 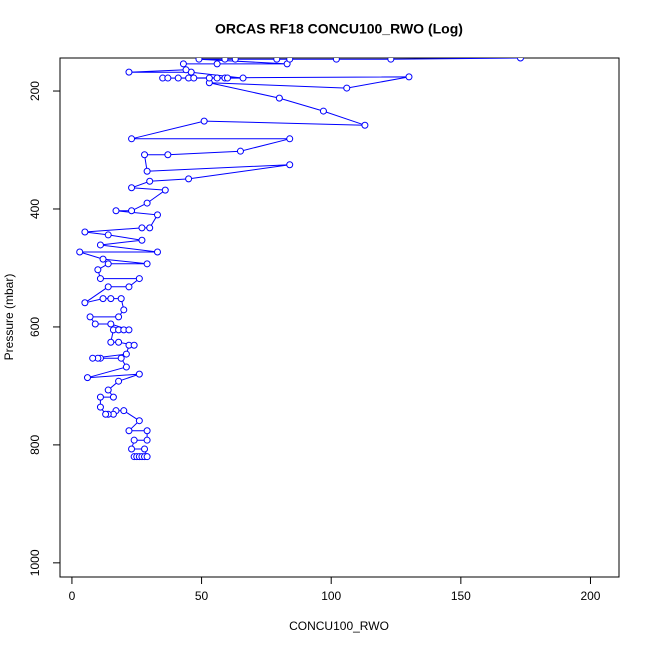 I want to click on x-tick-label: 200, so click(x=590, y=596).